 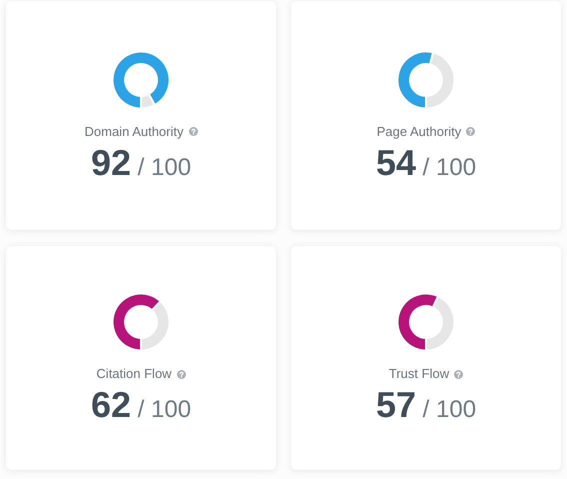 What do you see at coordinates (134, 132) in the screenshot?
I see `text: Domain Authority` at bounding box center [134, 132].